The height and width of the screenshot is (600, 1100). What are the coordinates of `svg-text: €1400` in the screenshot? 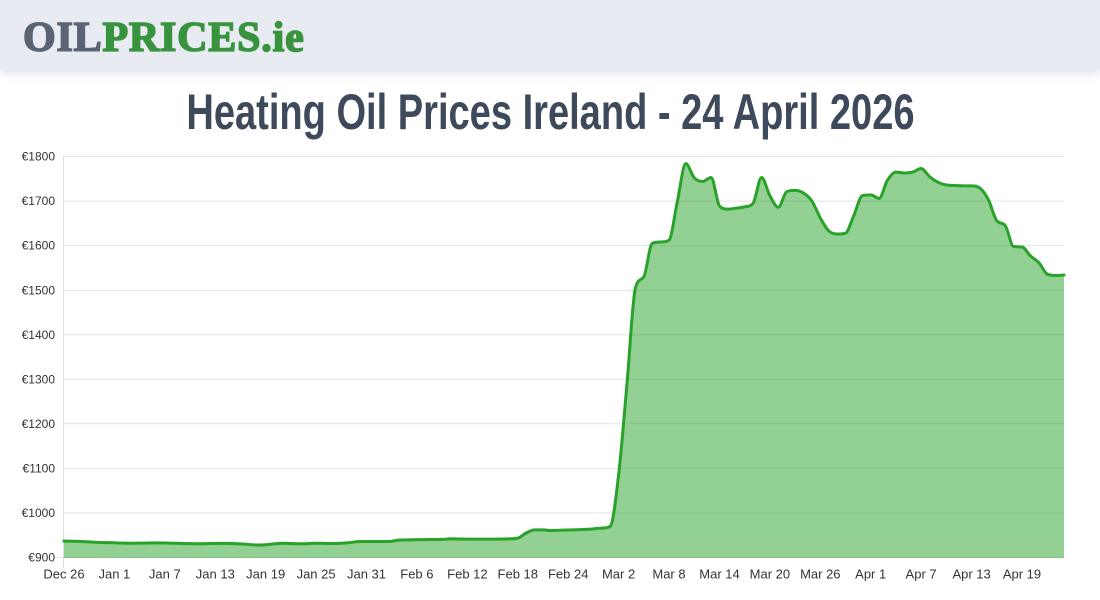 It's located at (39, 335).